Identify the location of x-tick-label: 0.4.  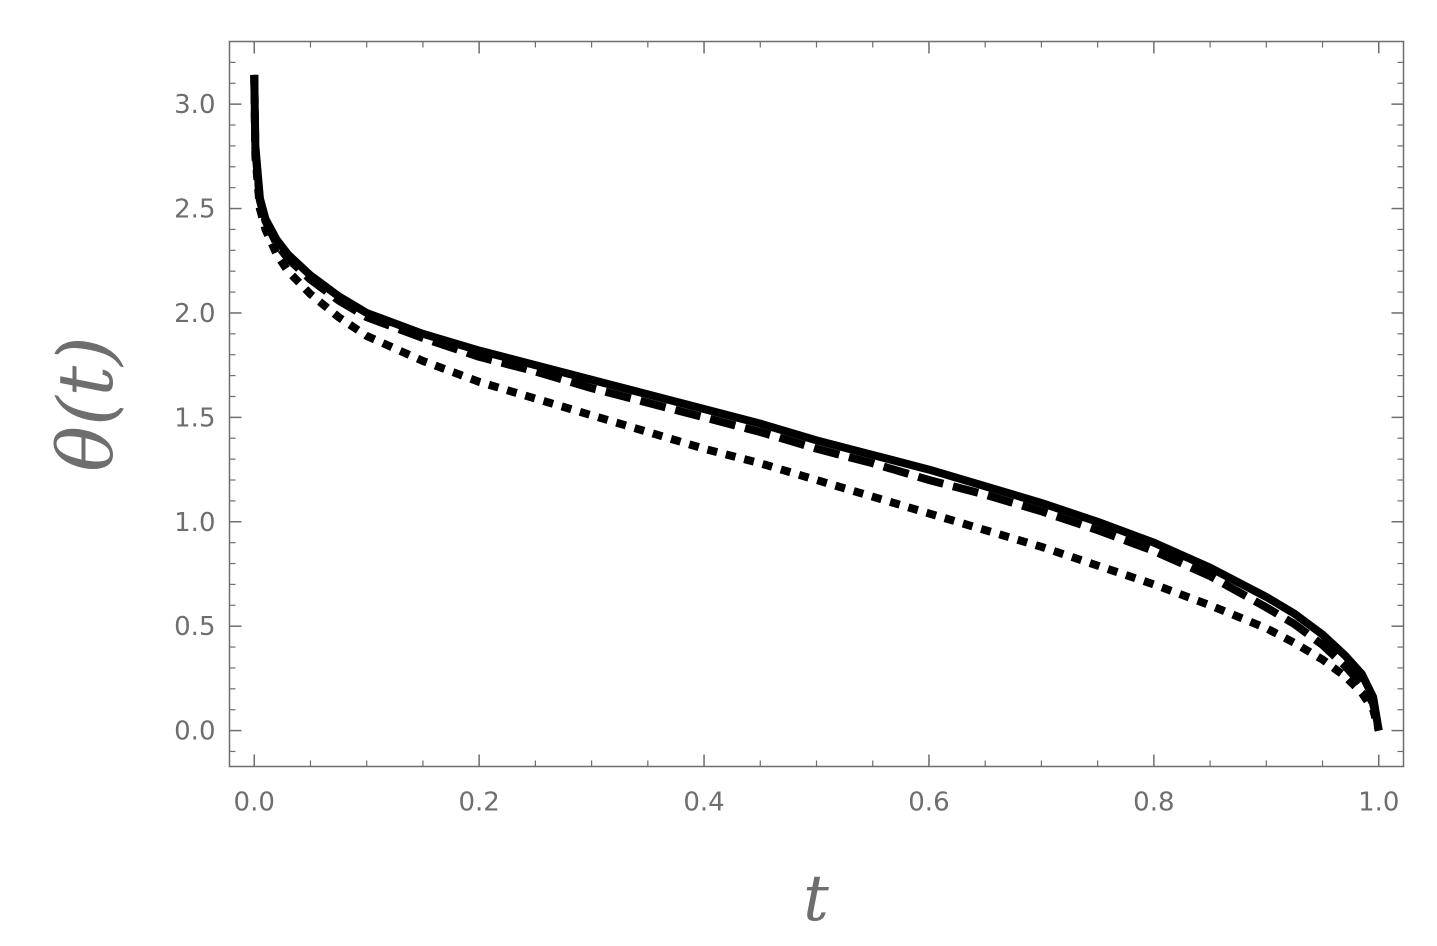
(703, 803).